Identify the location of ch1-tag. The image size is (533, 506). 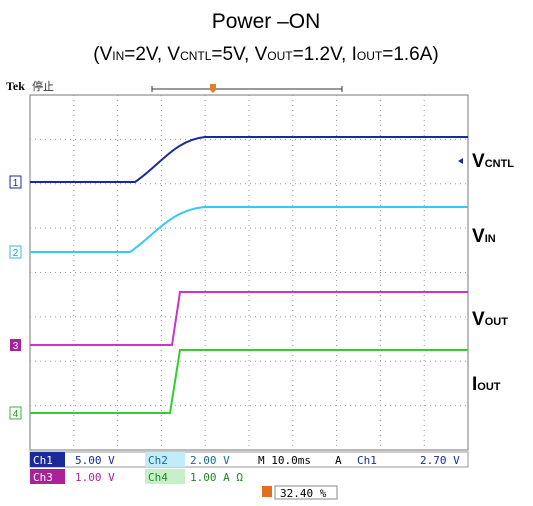
(47, 459).